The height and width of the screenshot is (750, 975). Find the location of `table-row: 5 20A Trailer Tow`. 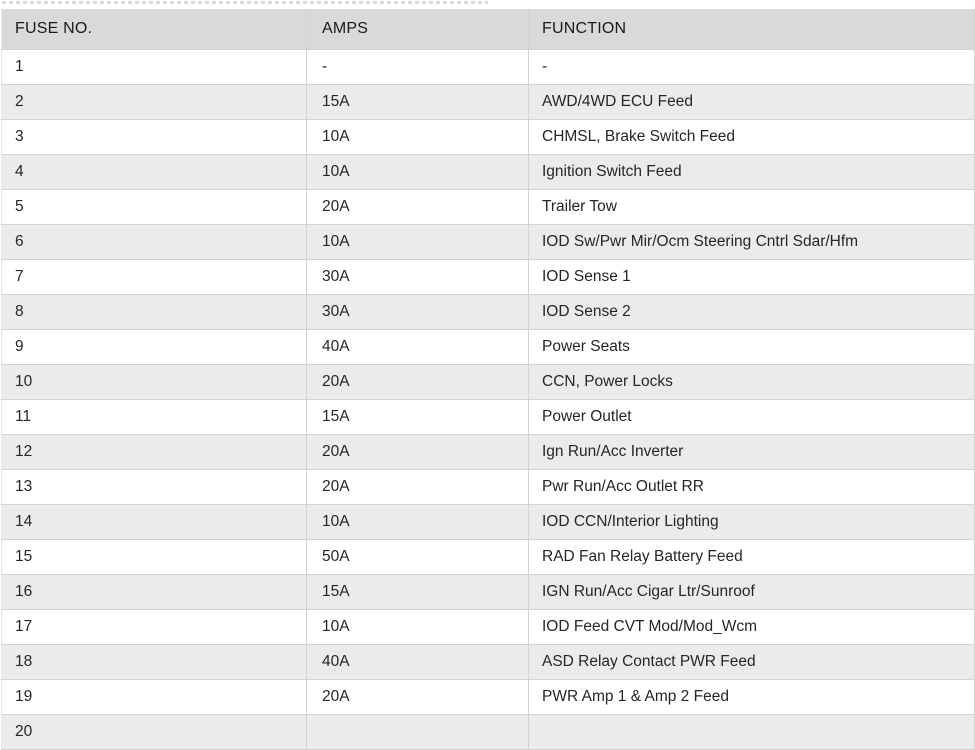

table-row: 5 20A Trailer Tow is located at coordinates (488, 207).